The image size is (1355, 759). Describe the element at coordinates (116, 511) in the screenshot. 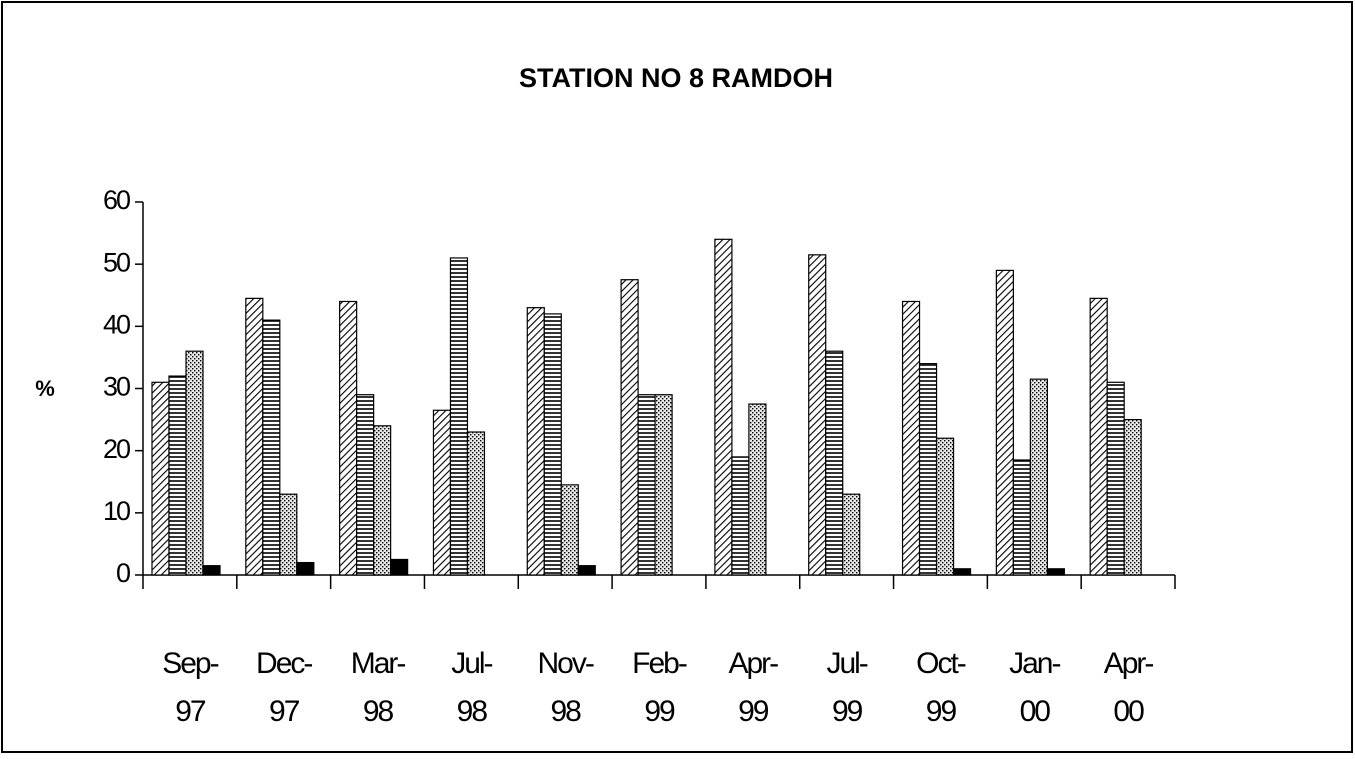

I see `y-tick-label: 10` at that location.